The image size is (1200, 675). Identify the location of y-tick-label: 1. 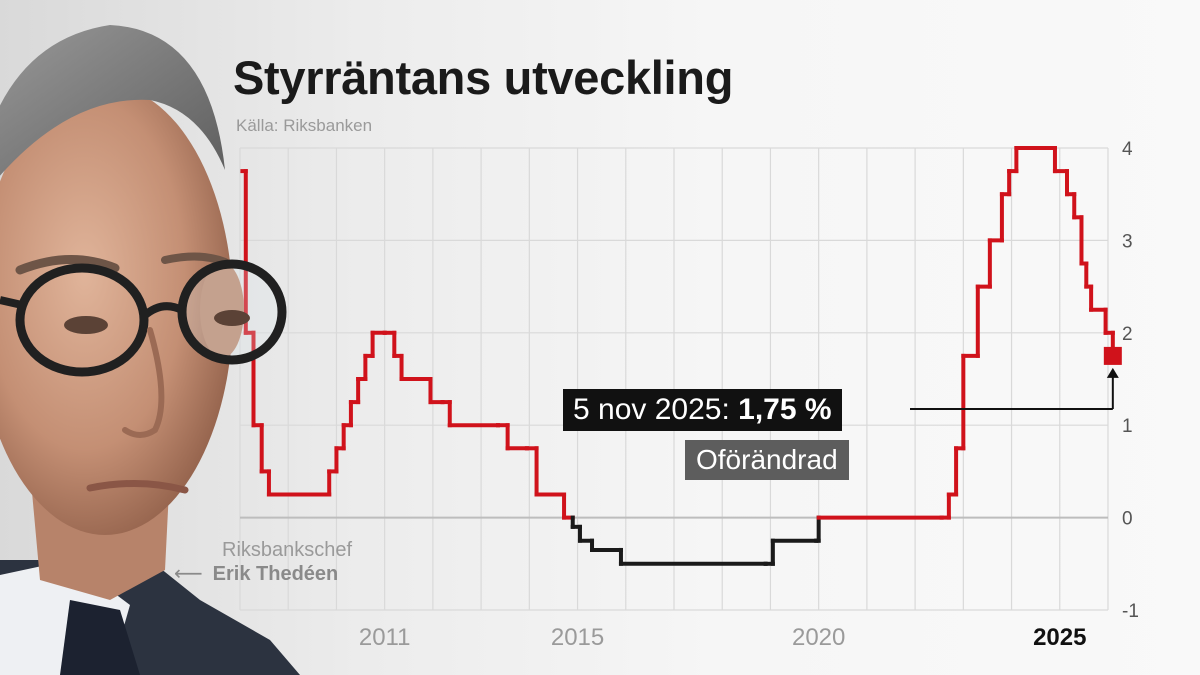
(1127, 426).